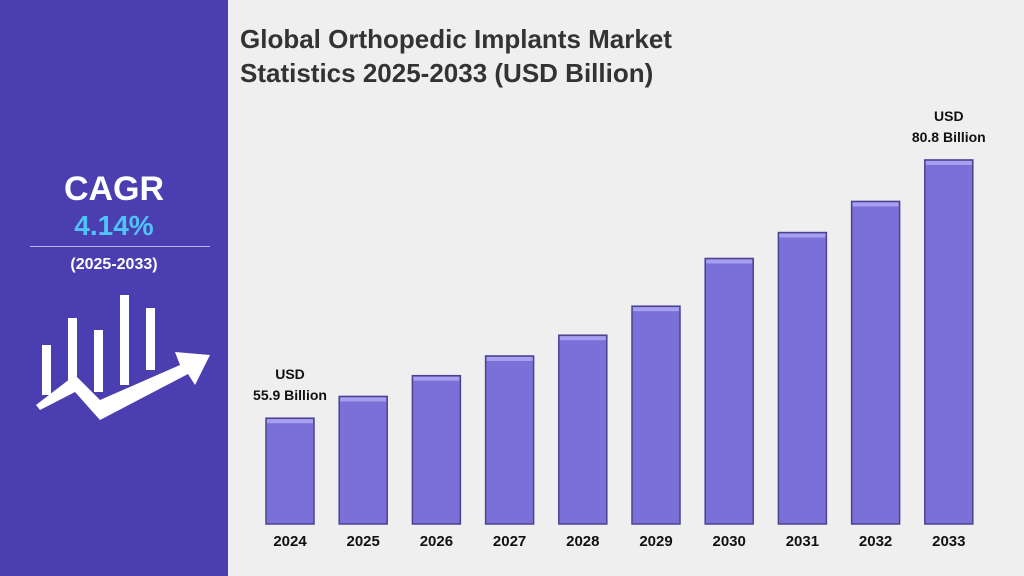  I want to click on cagr-label: CAGR, so click(114, 189).